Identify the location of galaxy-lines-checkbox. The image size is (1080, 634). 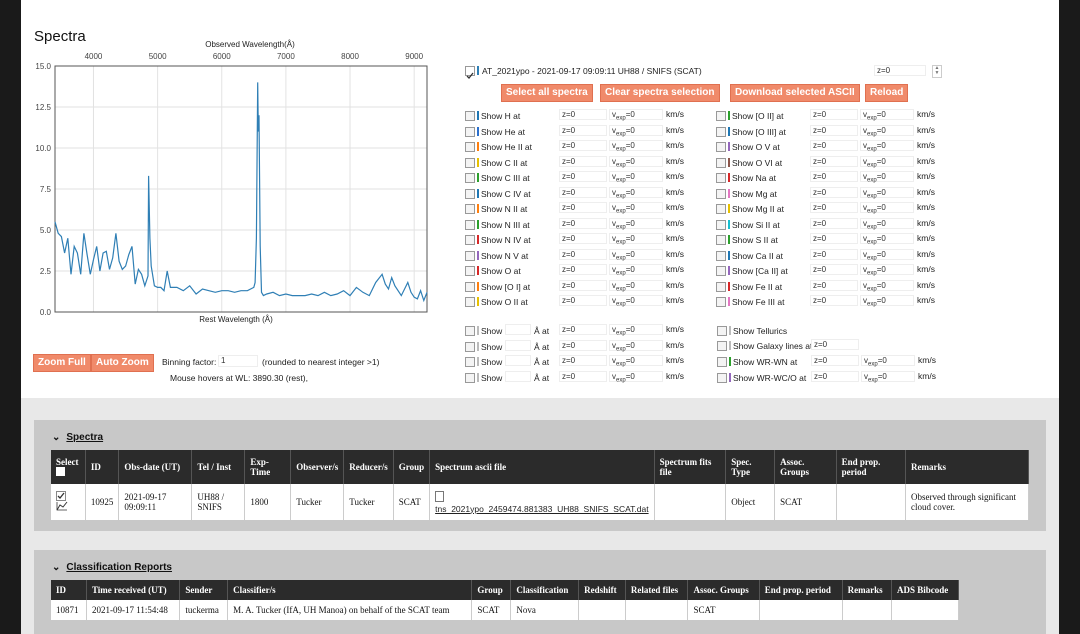
(722, 346).